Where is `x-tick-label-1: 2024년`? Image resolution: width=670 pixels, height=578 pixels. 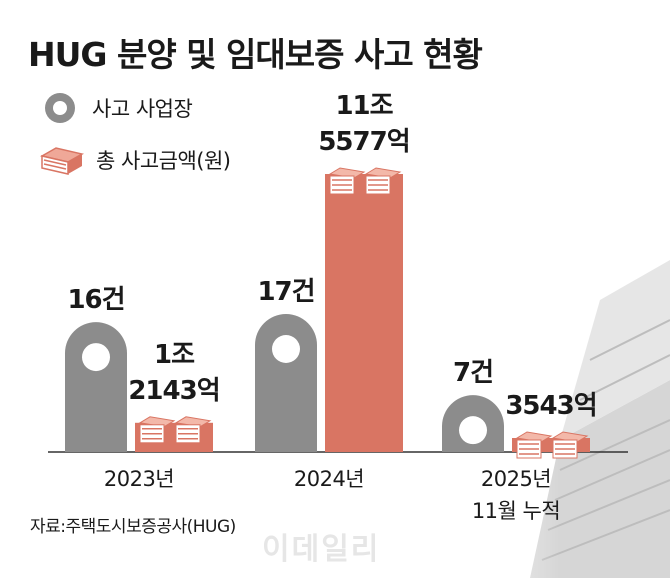 x-tick-label-1: 2024년 is located at coordinates (329, 479).